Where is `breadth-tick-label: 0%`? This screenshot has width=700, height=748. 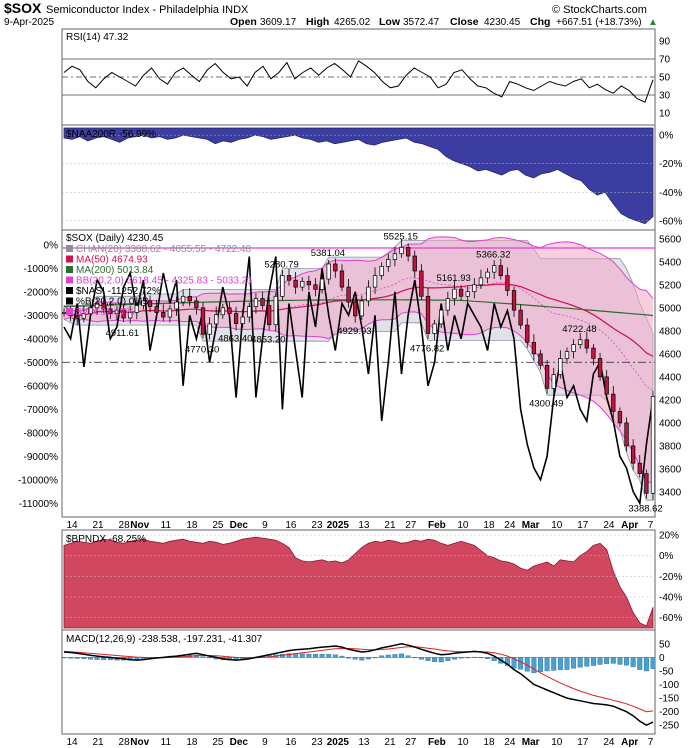 breadth-tick-label: 0% is located at coordinates (666, 136).